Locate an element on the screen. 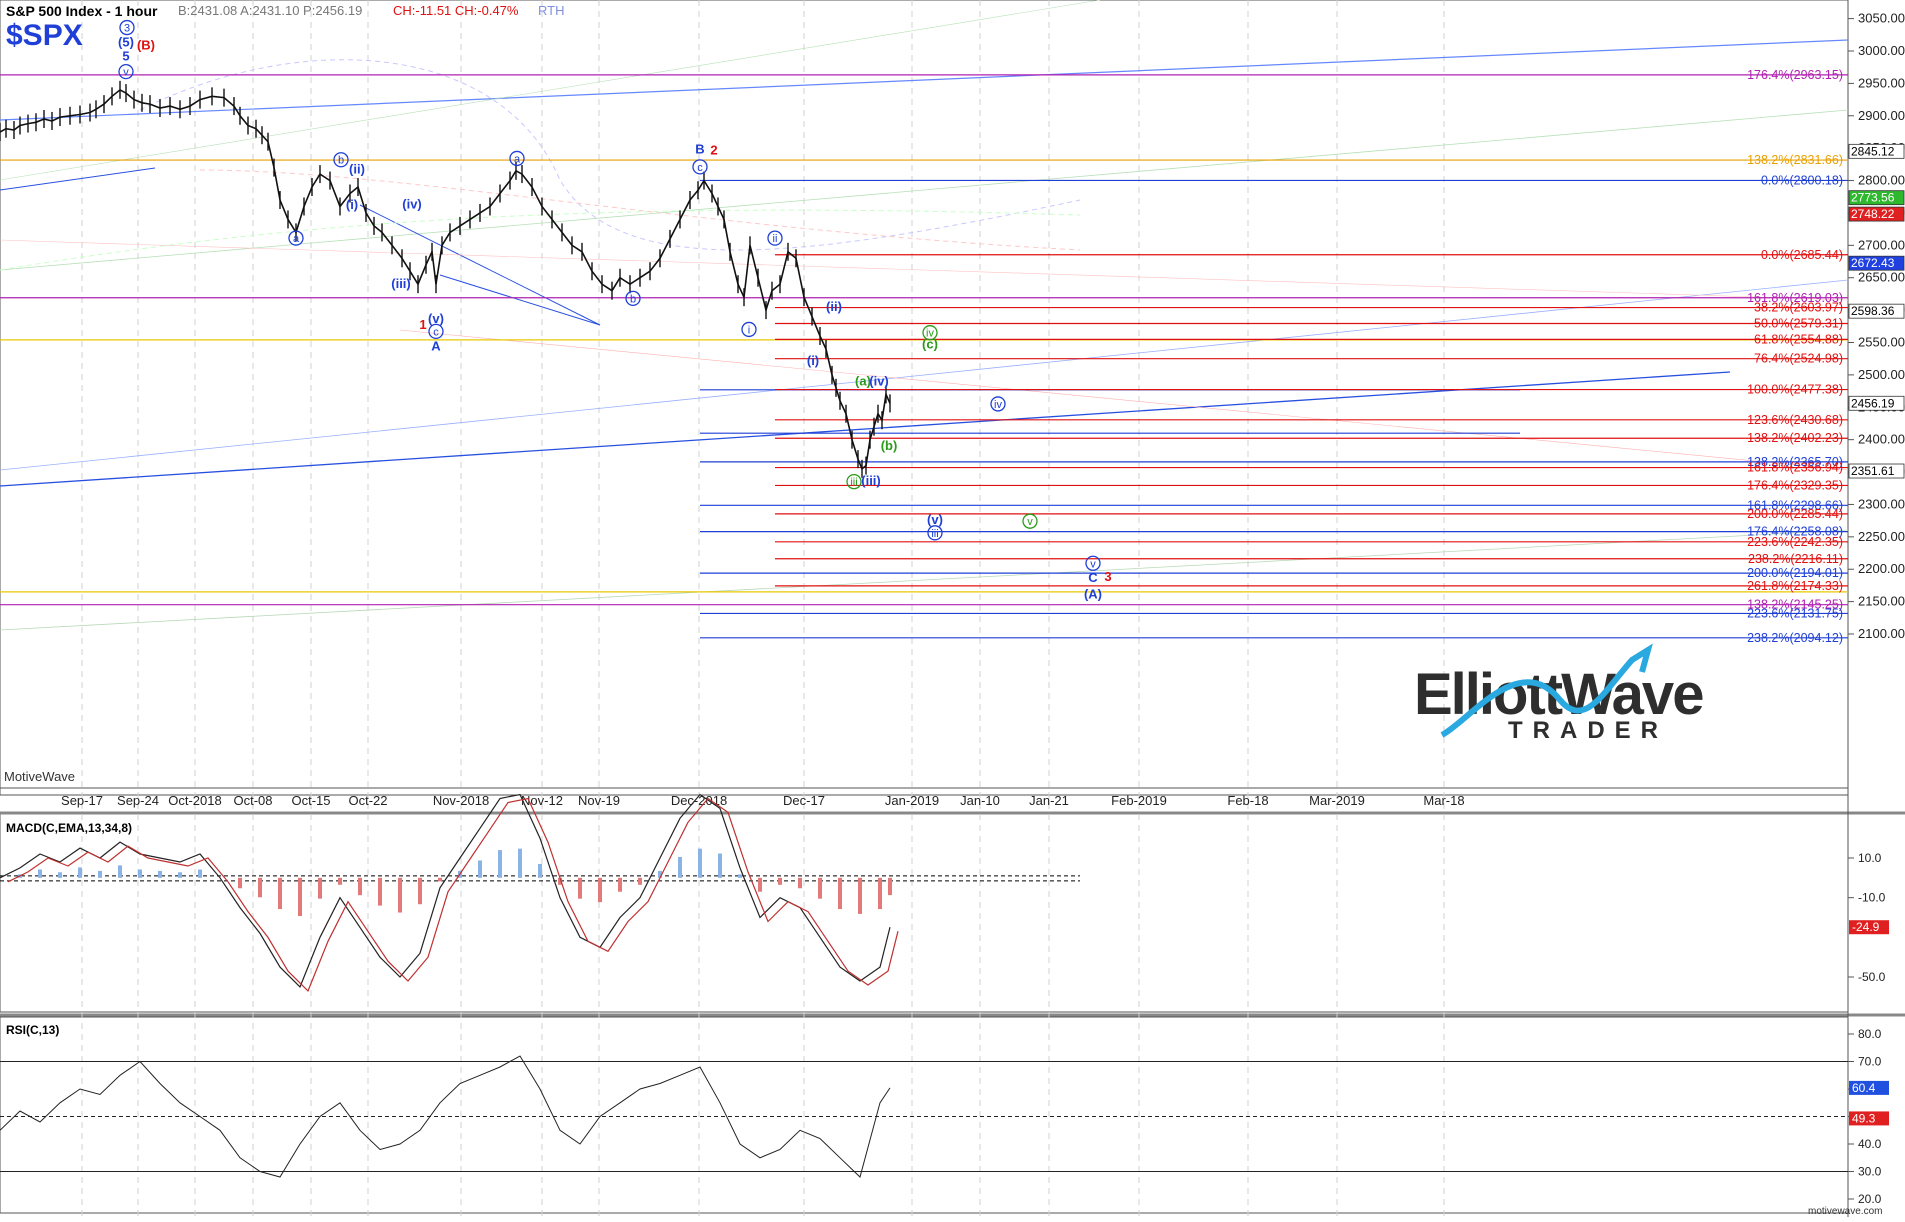 This screenshot has width=1905, height=1222. wave-label: 3 is located at coordinates (1107, 576).